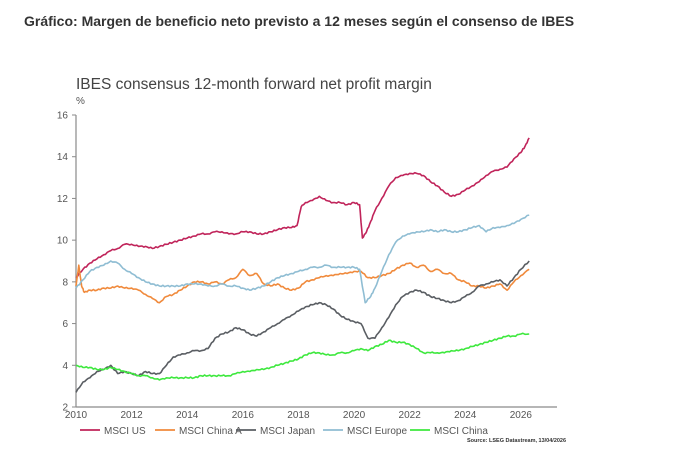 This screenshot has height=467, width=690. What do you see at coordinates (65, 408) in the screenshot?
I see `y-tick-label: 2` at bounding box center [65, 408].